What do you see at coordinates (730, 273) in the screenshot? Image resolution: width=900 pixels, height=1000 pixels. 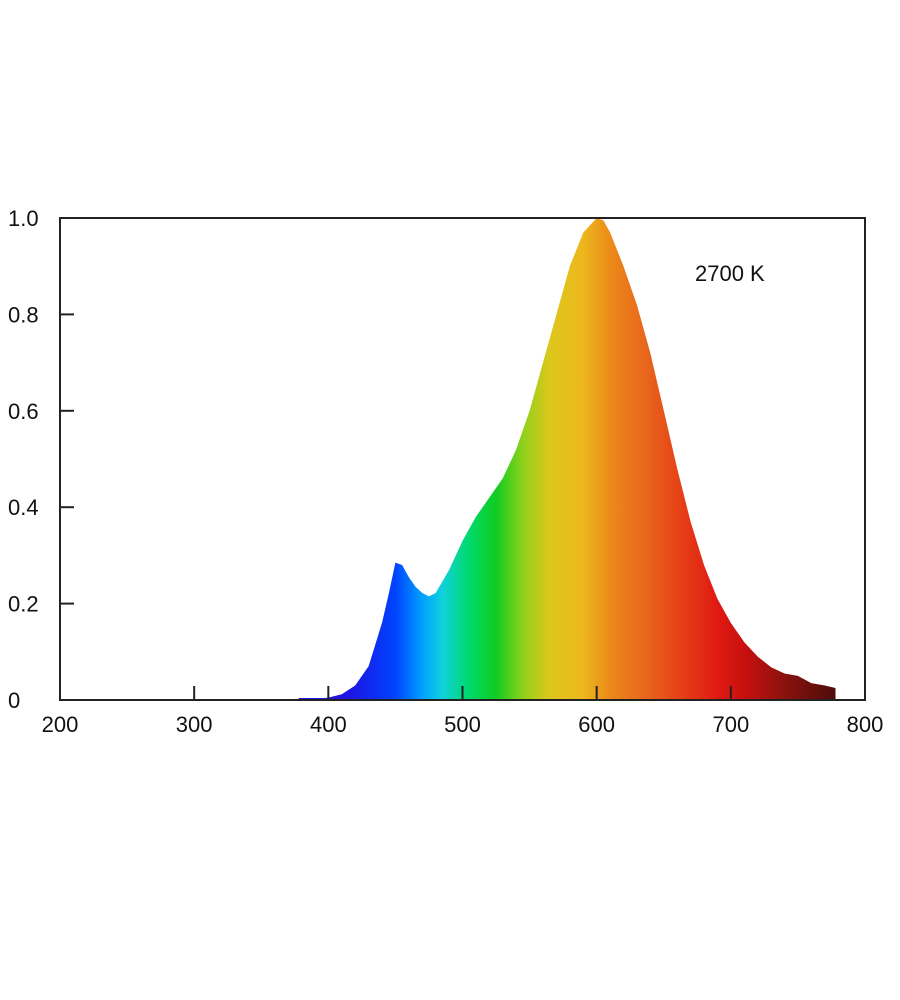 I see `color-temperature-annotation: 2700 K` at bounding box center [730, 273].